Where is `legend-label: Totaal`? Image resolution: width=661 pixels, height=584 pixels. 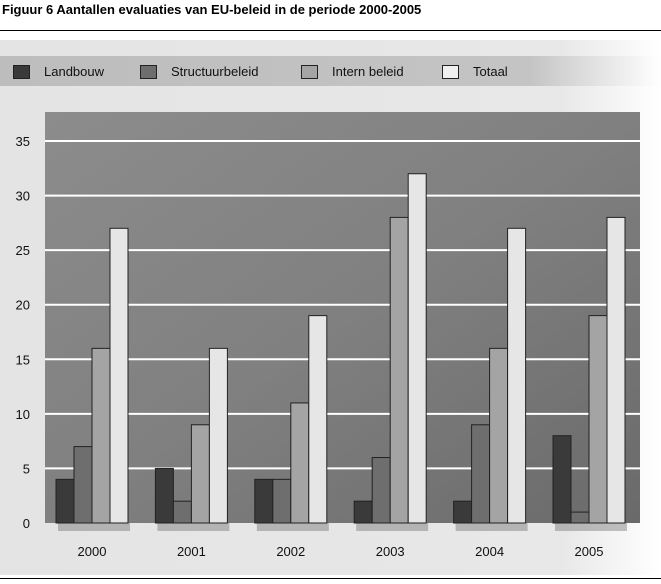
legend-label: Totaal is located at coordinates (490, 71).